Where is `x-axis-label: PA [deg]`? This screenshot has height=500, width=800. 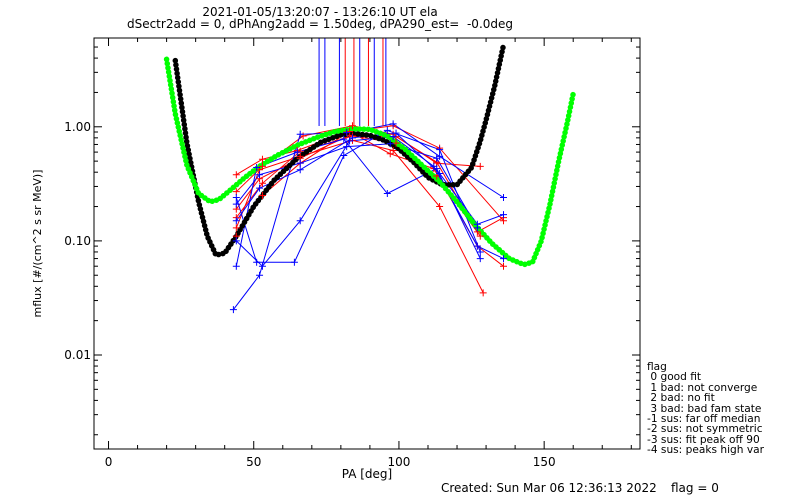 x-axis-label: PA [deg] is located at coordinates (367, 474).